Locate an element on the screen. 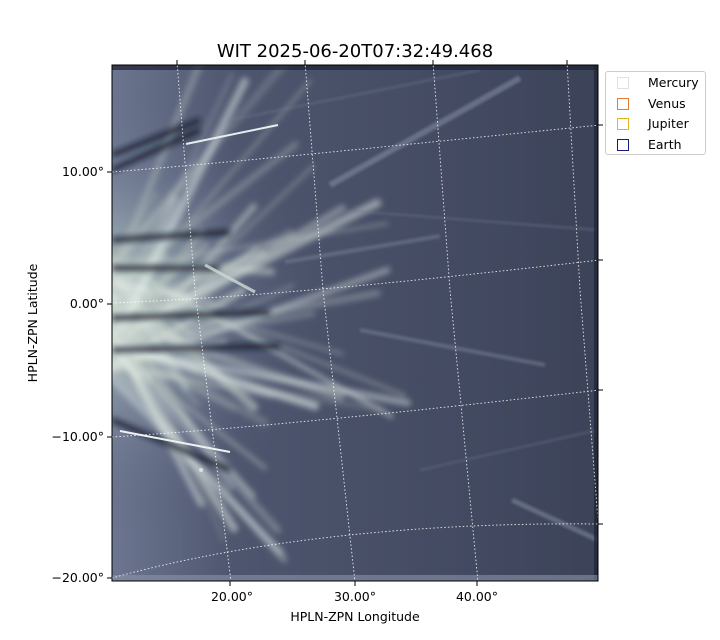 This screenshot has width=720, height=640. bright-streaks is located at coordinates (199, 298).